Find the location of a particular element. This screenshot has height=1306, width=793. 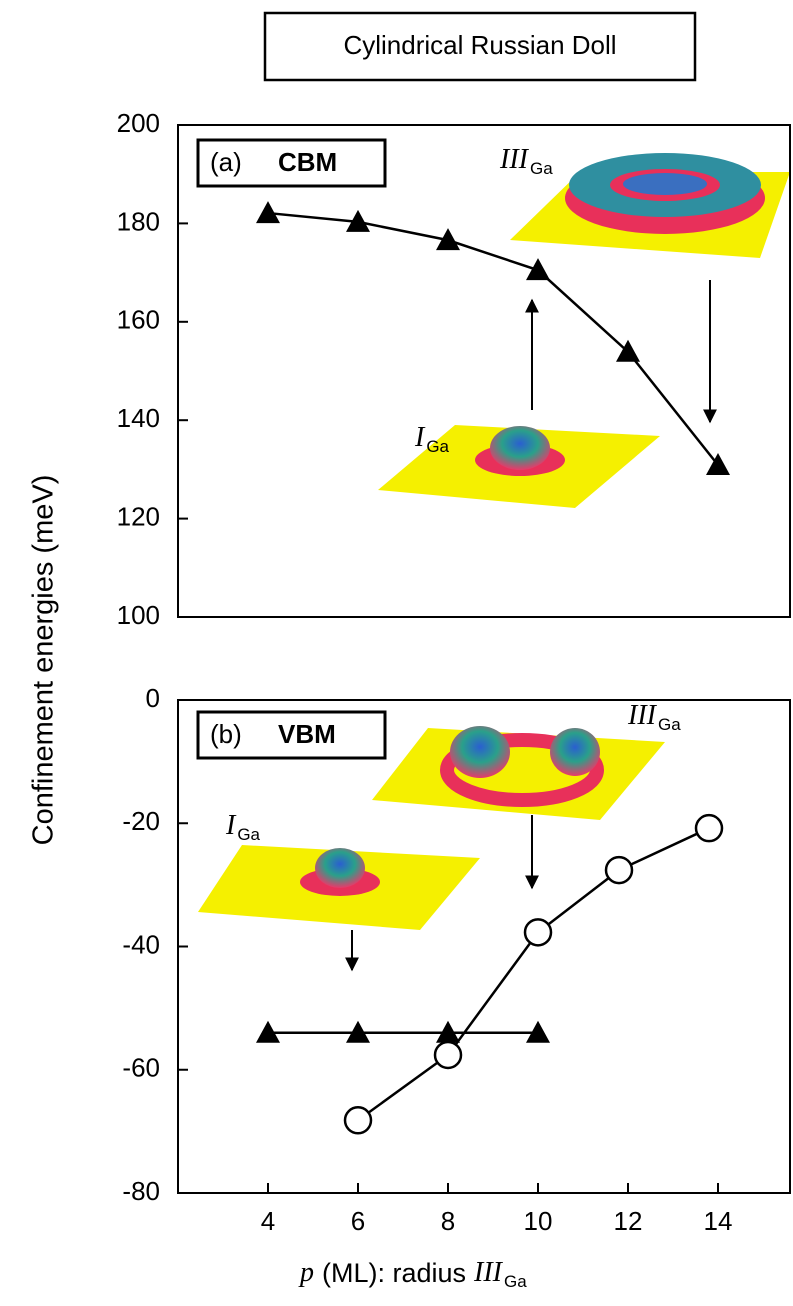

panel-label: (b) is located at coordinates (226, 734).